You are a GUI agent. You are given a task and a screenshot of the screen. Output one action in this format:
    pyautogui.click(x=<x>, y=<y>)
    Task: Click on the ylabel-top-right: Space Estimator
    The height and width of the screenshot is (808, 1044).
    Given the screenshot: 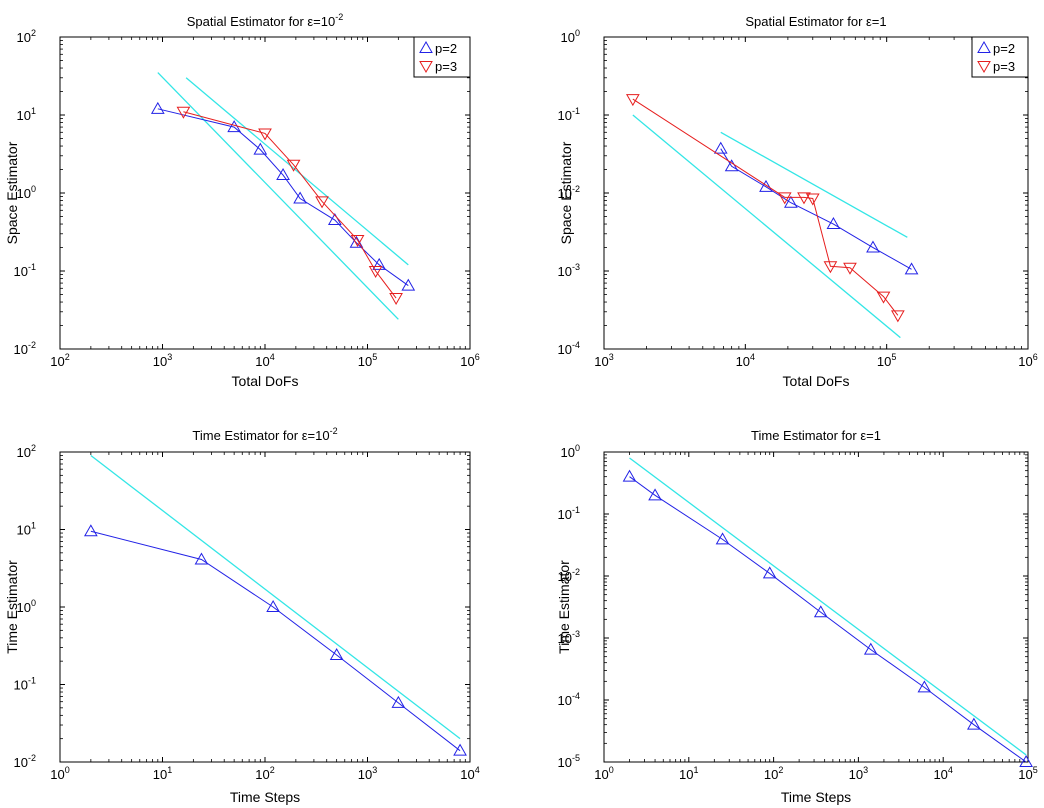 What is the action you would take?
    pyautogui.click(x=566, y=192)
    